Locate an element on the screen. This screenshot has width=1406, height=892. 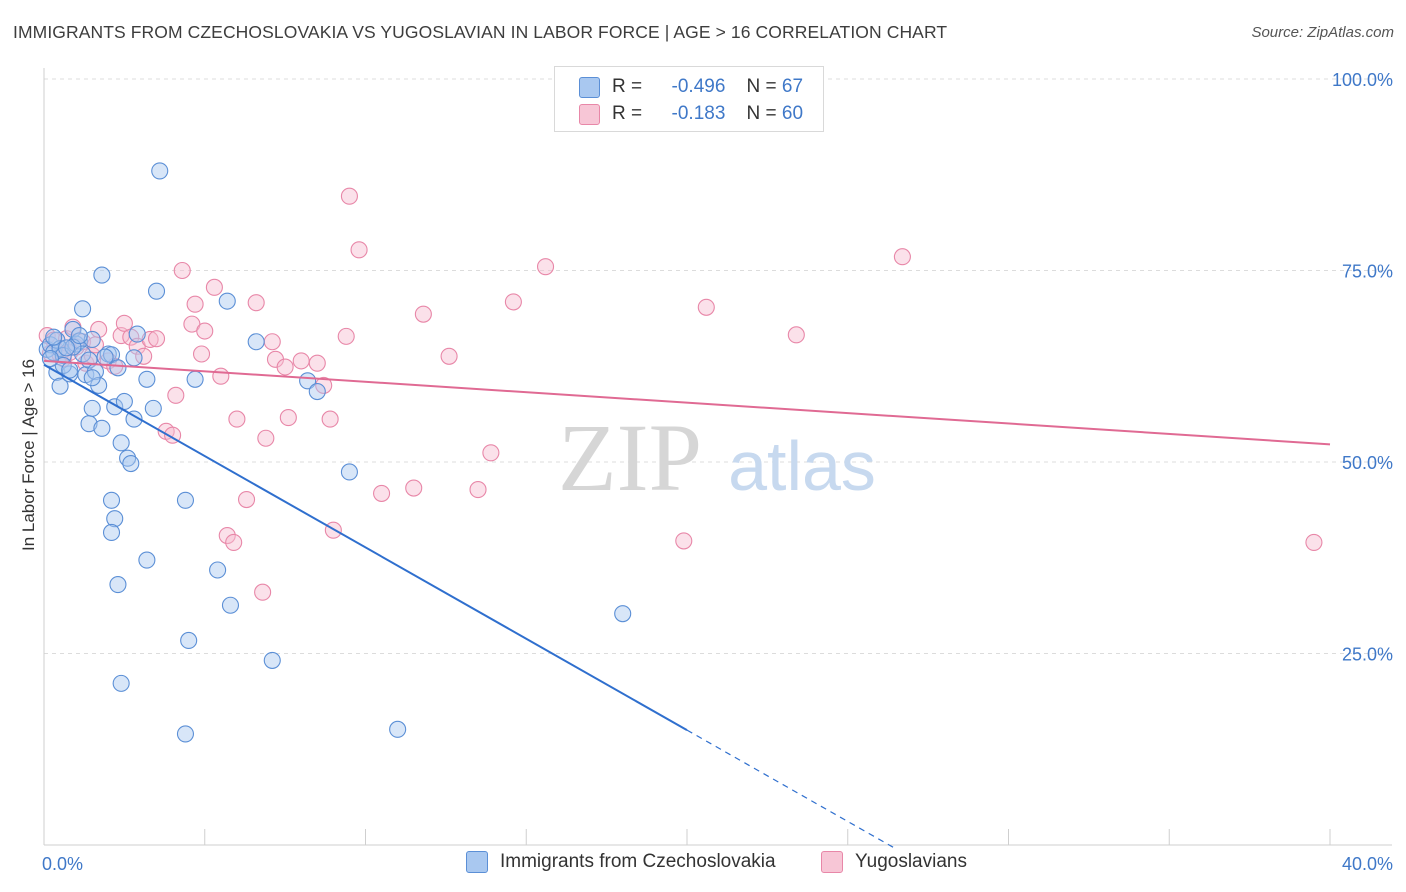
legend-label: Immigrants from Czechoslovakia is located at coordinates (638, 861).